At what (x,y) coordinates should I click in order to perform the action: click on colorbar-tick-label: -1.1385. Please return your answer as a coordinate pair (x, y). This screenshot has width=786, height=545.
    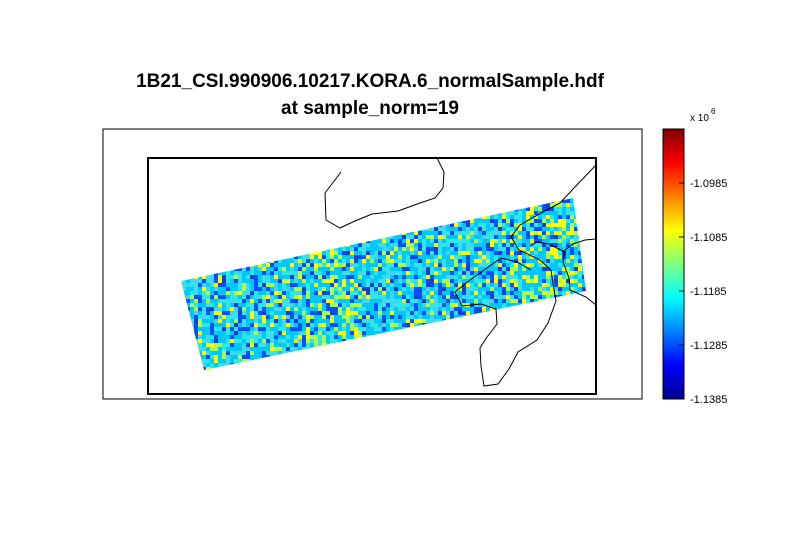
    Looking at the image, I should click on (708, 400).